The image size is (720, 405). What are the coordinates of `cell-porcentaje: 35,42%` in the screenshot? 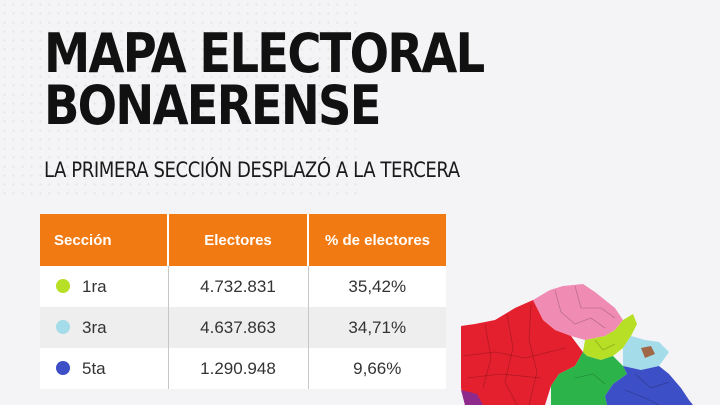 It's located at (377, 286).